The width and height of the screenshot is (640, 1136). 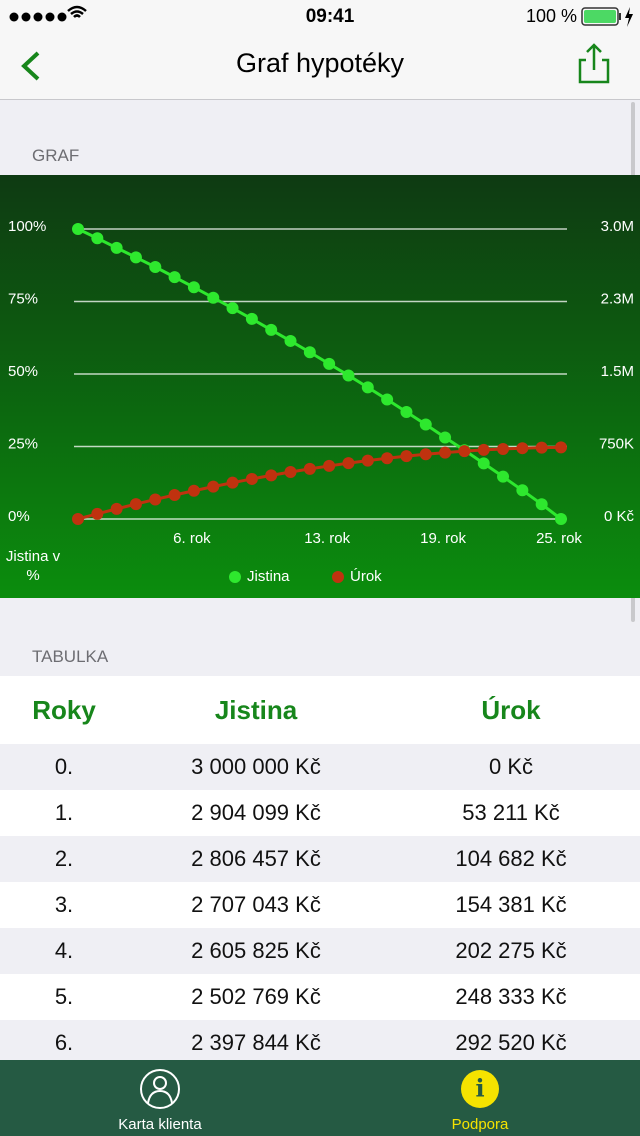 I want to click on svg-text: i, so click(x=479, y=1088).